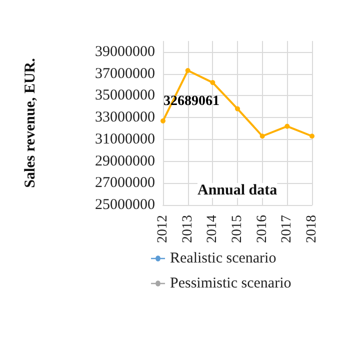  I want to click on y-tick-label: 35000000, so click(125, 96).